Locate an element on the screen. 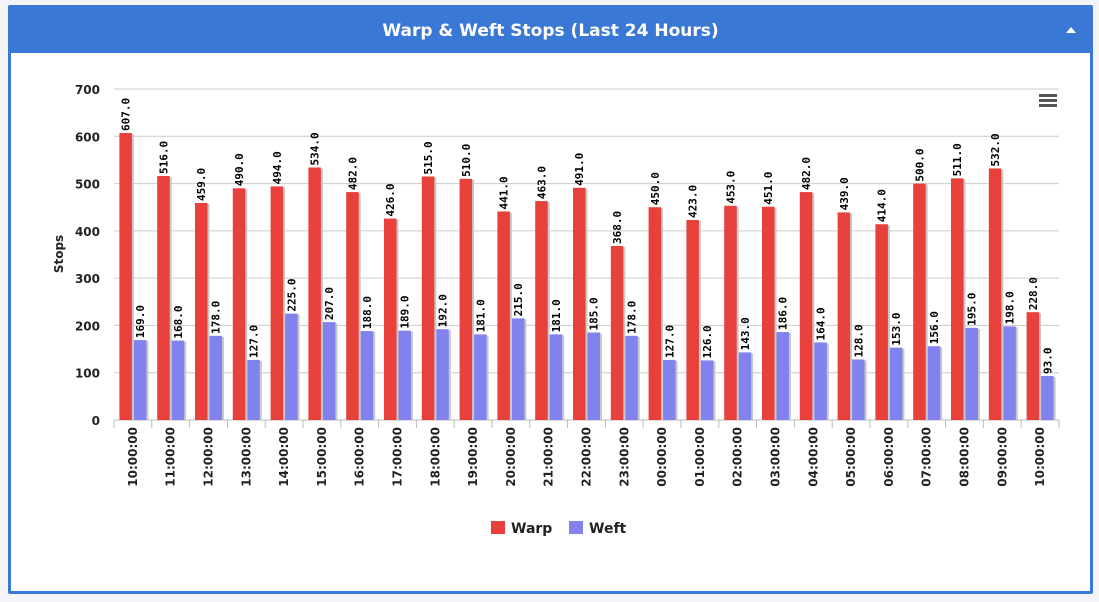  legend: Warp Weft is located at coordinates (559, 529).